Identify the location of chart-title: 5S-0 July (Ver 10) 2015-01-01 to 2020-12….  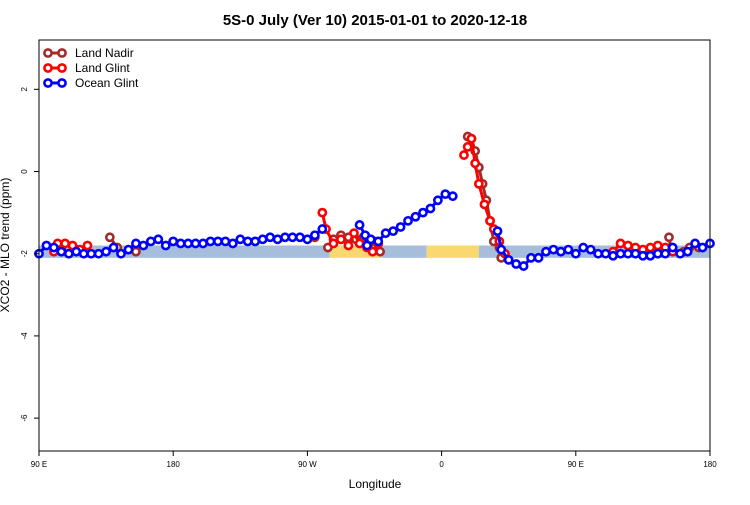
(375, 20).